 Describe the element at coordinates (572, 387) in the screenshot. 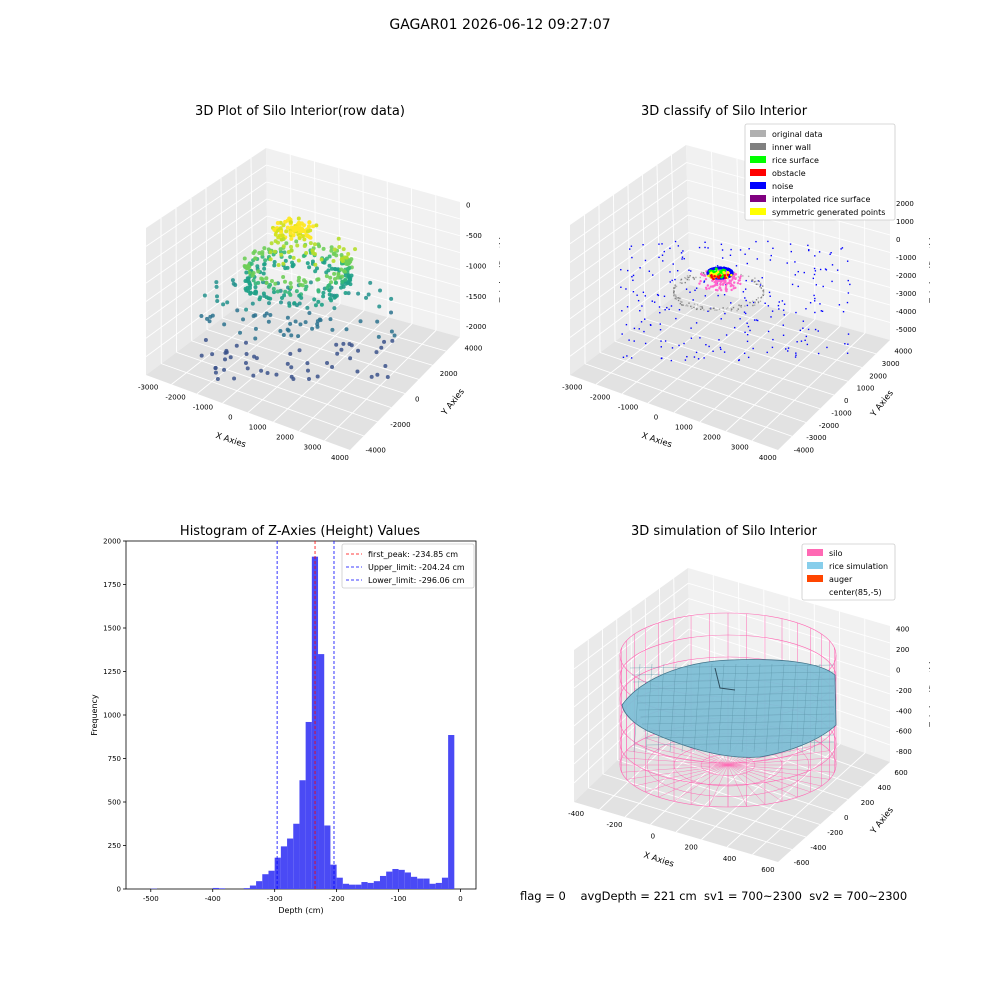

I see `x-tick-label: -3000` at that location.